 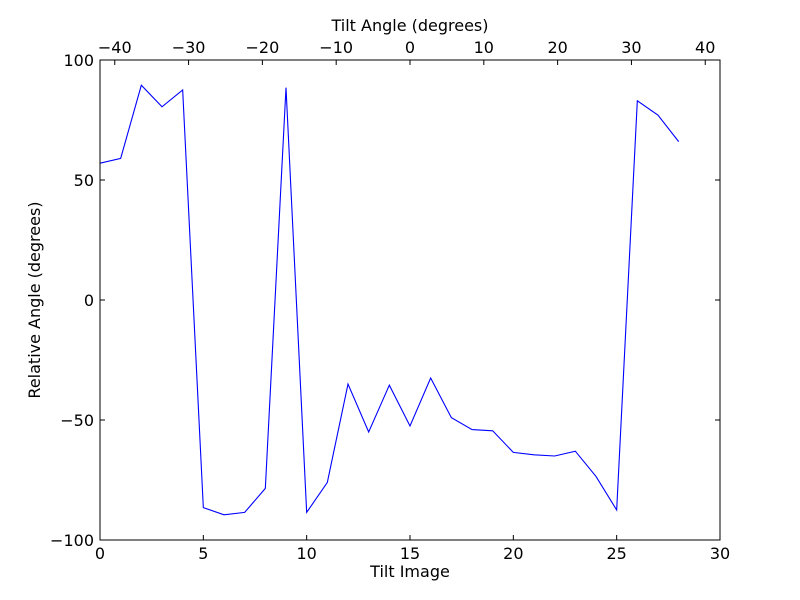 What do you see at coordinates (72, 540) in the screenshot?
I see `y-tick-label: −100` at bounding box center [72, 540].